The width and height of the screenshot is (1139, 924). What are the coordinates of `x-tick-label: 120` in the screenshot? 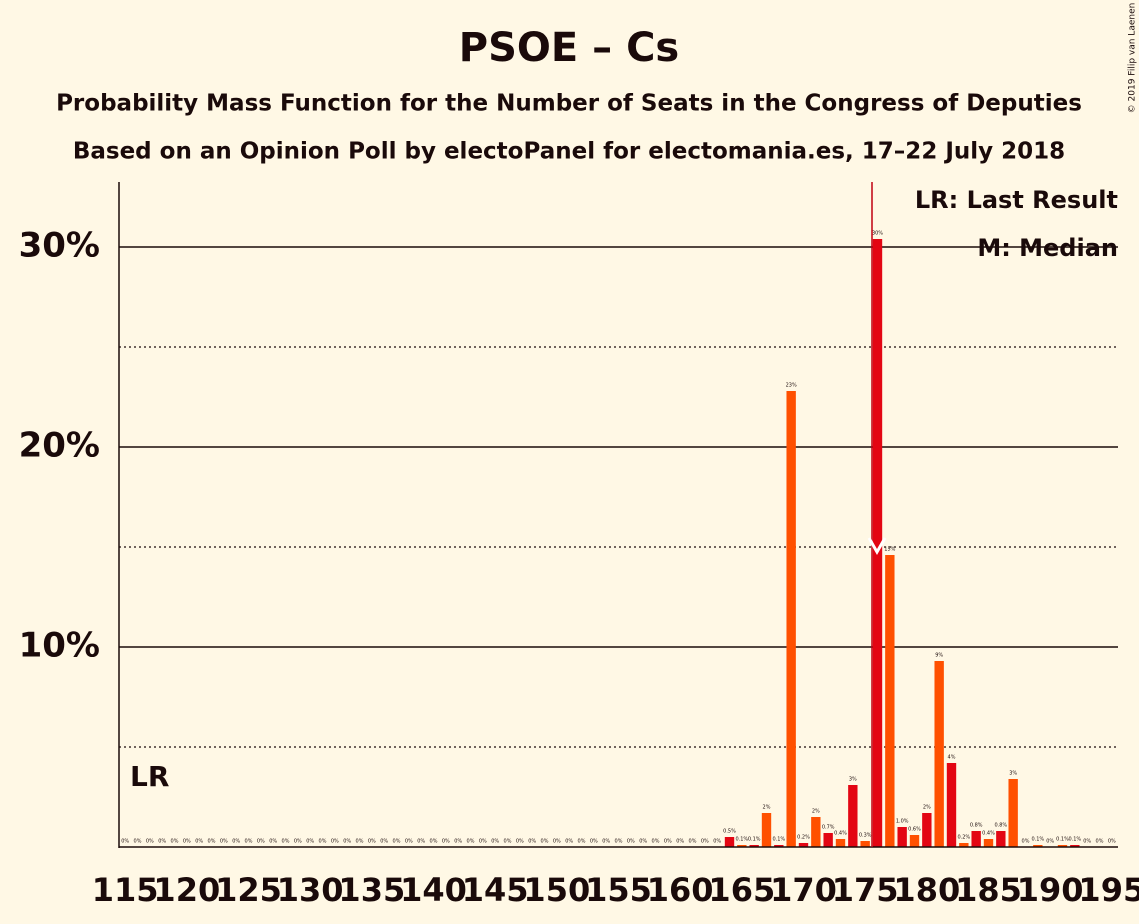 It's located at (186, 890).